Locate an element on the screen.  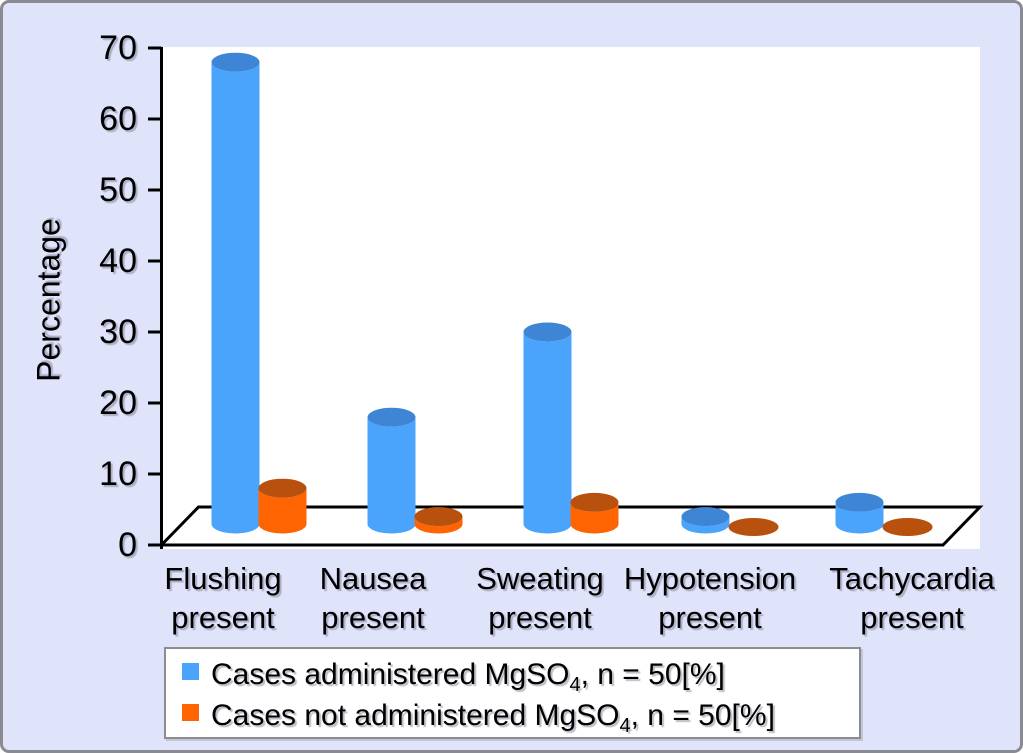
bar-top-not-administered-nausea is located at coordinates (438, 517).